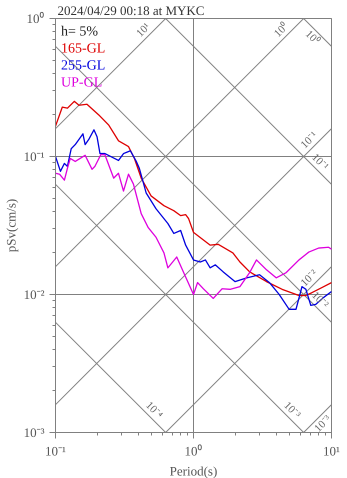  What do you see at coordinates (193, 451) in the screenshot?
I see `x-tick-label: 10⁰` at bounding box center [193, 451].